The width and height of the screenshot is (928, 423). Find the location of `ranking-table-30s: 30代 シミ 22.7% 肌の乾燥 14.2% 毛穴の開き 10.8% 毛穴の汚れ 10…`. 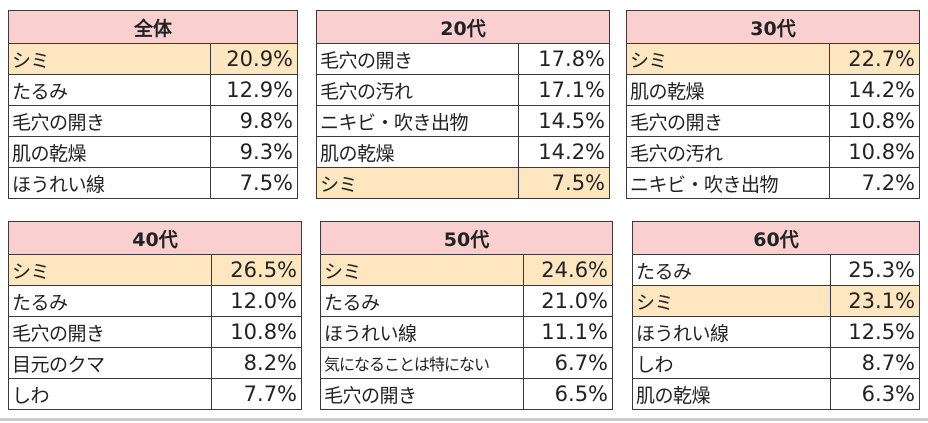

ranking-table-30s: 30代 シミ 22.7% 肌の乾燥 14.2% 毛穴の開き 10.8% 毛穴の汚れ 10… is located at coordinates (773, 104).